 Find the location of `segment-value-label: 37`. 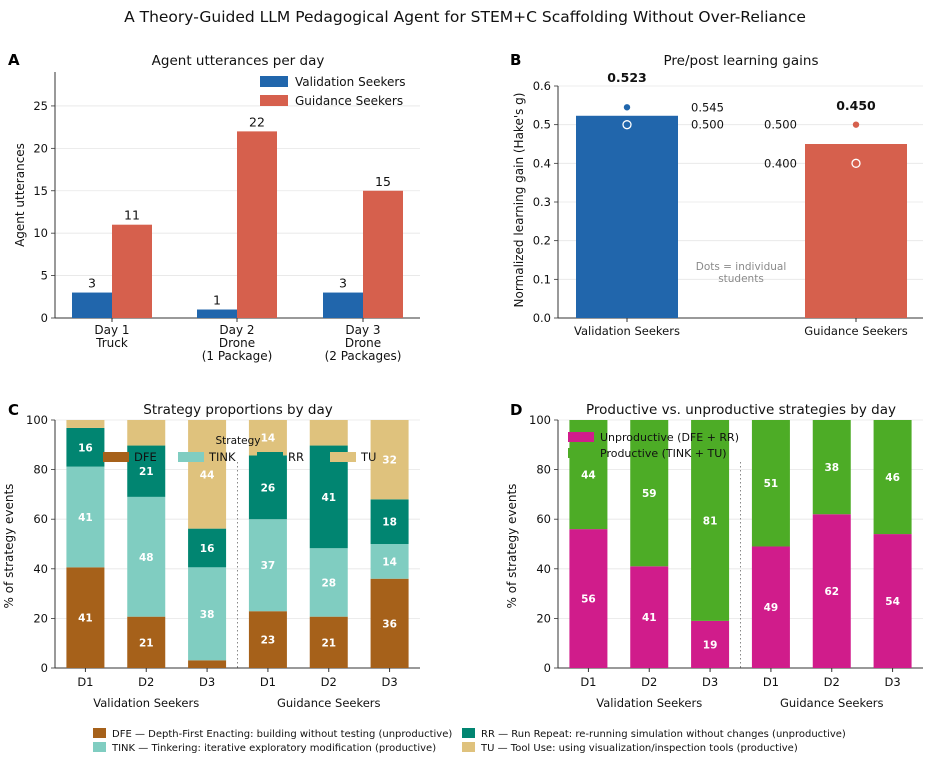

segment-value-label: 37 is located at coordinates (268, 566).